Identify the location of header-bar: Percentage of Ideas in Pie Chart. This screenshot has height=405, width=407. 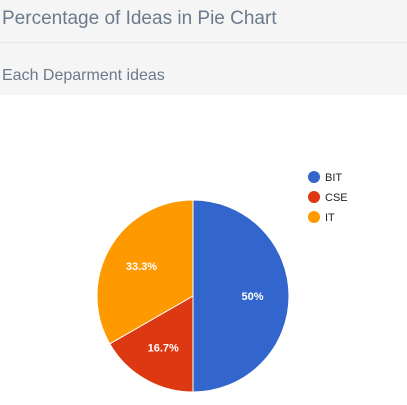
(203, 21).